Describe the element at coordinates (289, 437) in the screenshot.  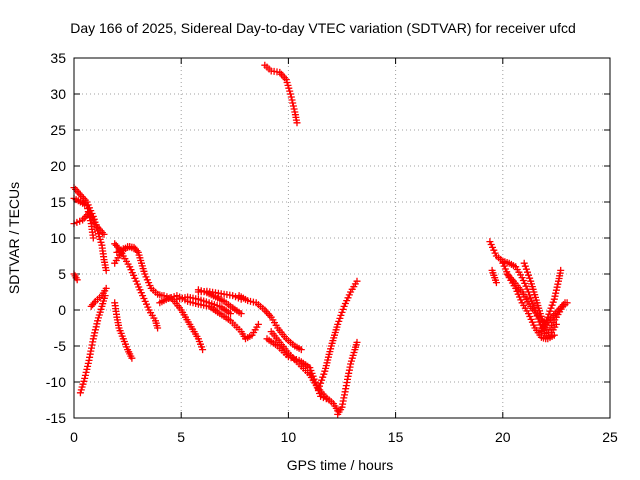
I see `x-tick-label: 10` at that location.